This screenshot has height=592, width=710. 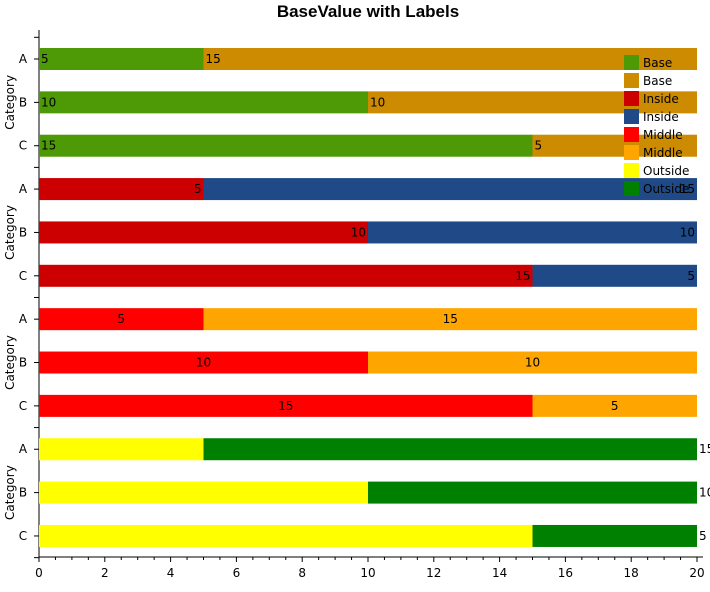 I want to click on x-tick-label: 8, so click(x=302, y=573).